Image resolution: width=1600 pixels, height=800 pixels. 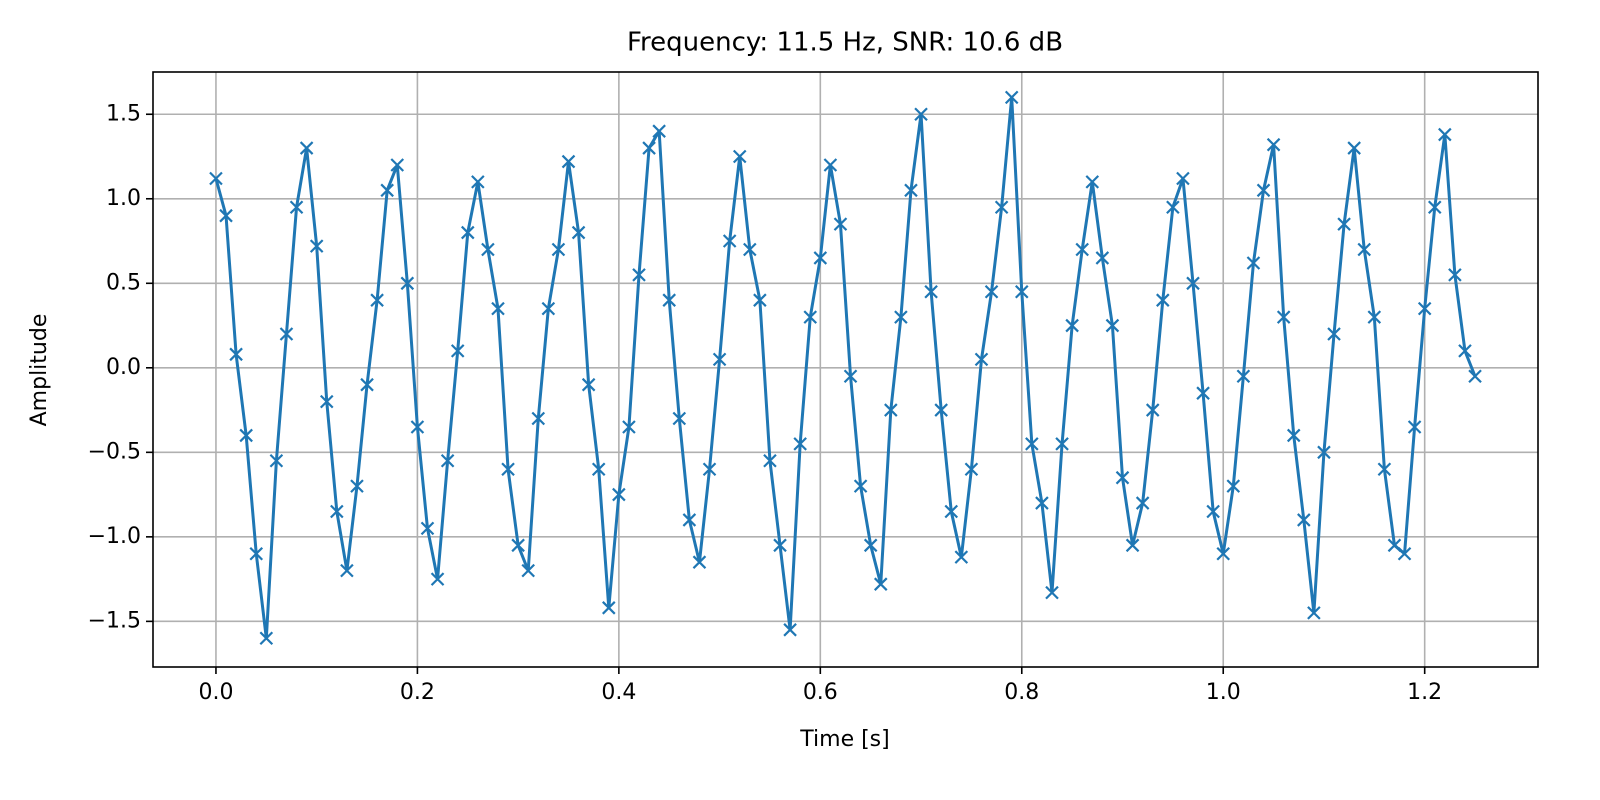 What do you see at coordinates (123, 198) in the screenshot?
I see `y-tick-label: 1.0` at bounding box center [123, 198].